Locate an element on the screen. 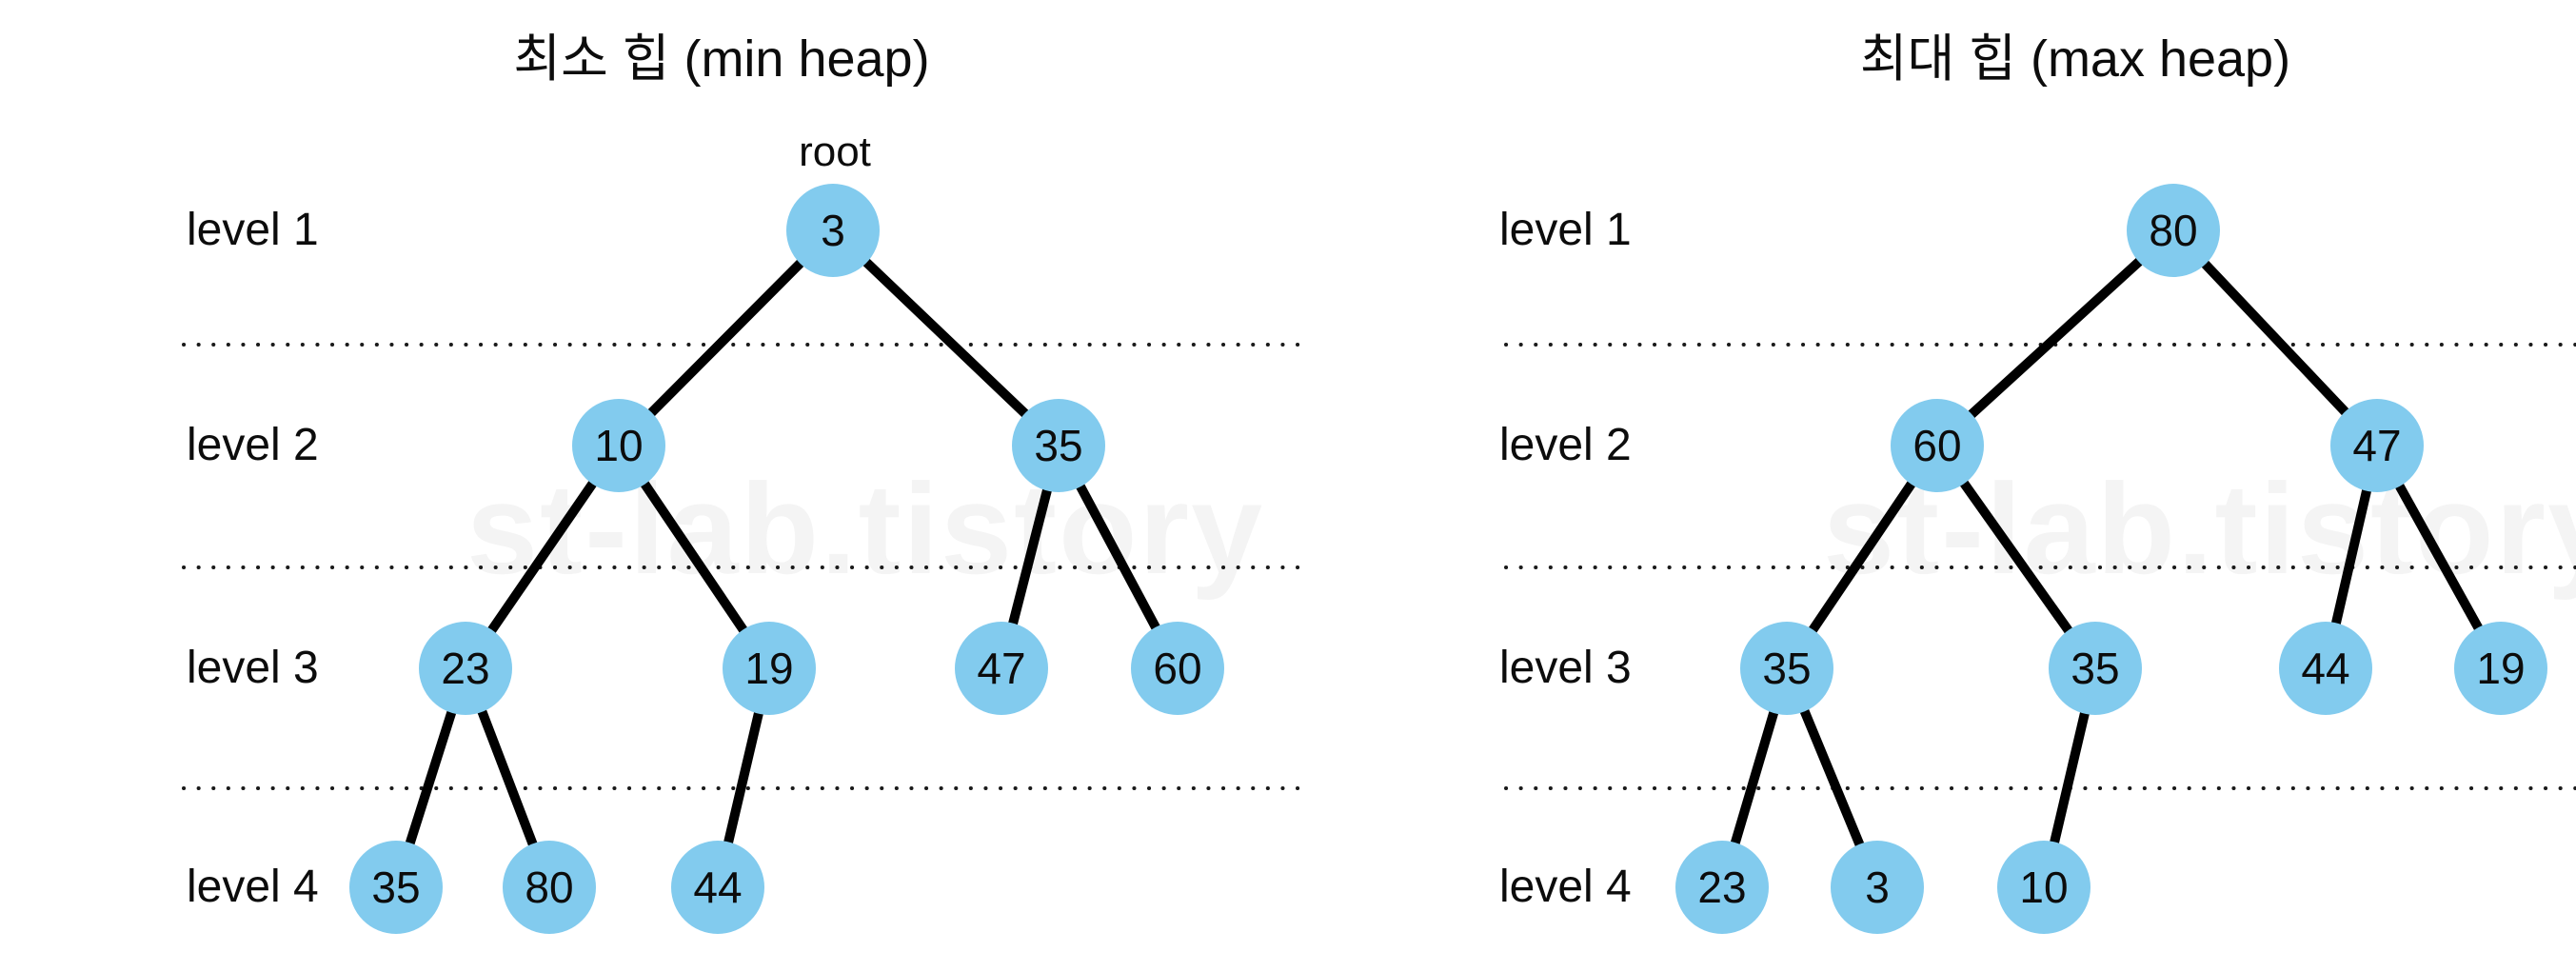 The width and height of the screenshot is (2576, 972). root-label: root is located at coordinates (835, 152).